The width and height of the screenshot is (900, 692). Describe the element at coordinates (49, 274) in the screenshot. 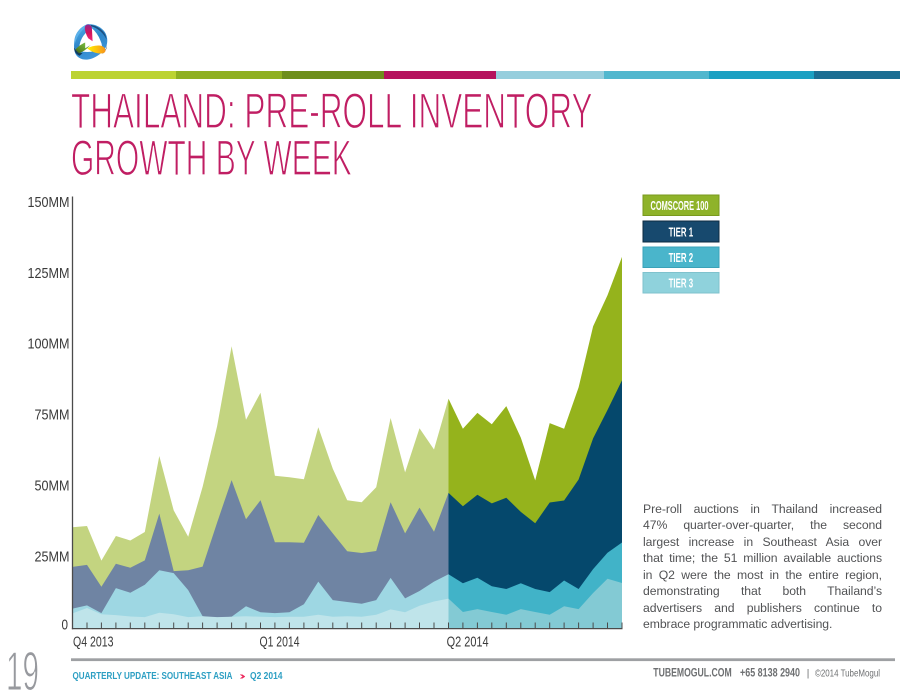

I see `svg-text: 125MM` at that location.